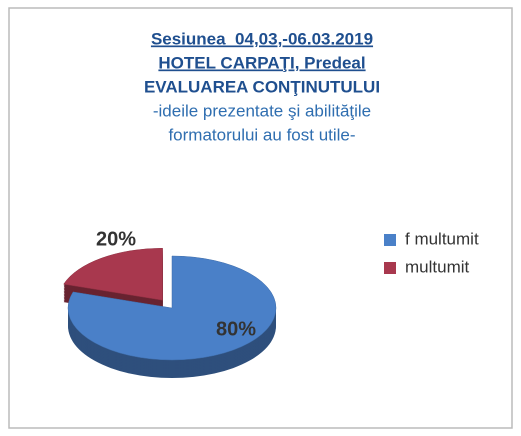  What do you see at coordinates (116, 239) in the screenshot?
I see `data-label: 20%` at bounding box center [116, 239].